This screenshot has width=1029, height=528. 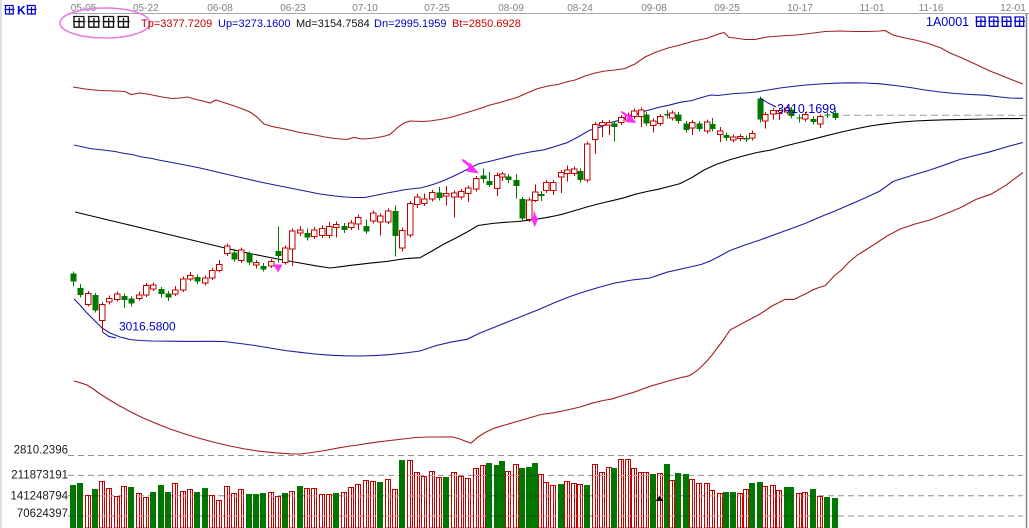 What do you see at coordinates (39, 497) in the screenshot?
I see `svg-text: 141248794` at bounding box center [39, 497].